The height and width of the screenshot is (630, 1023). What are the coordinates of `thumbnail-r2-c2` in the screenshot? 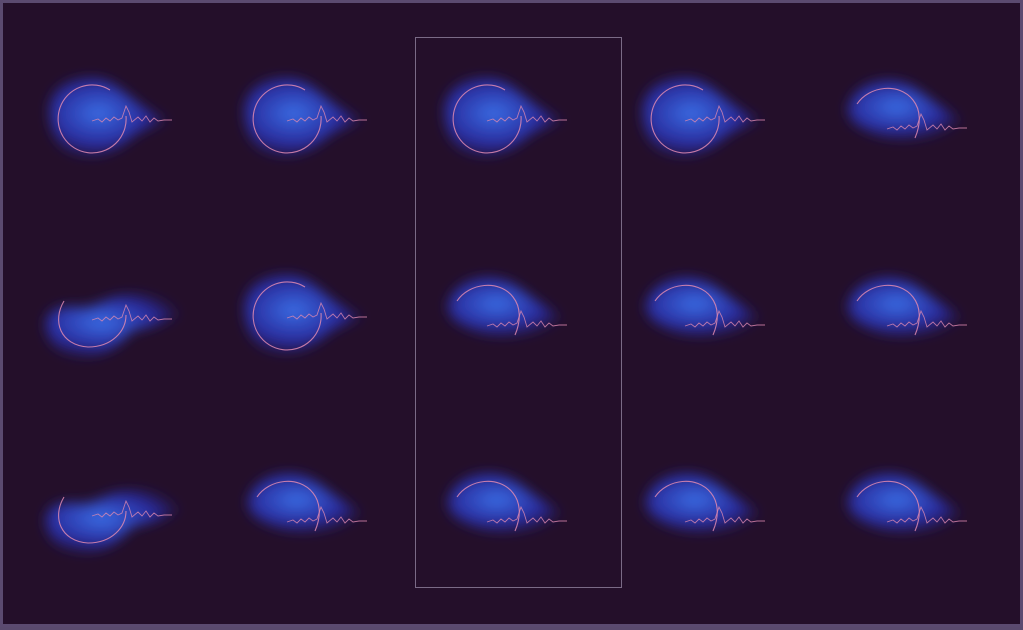 It's located at (303, 315).